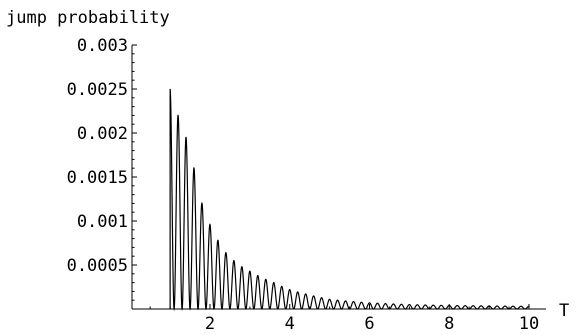  Describe the element at coordinates (97, 90) in the screenshot. I see `y-tick-label: 0.0025` at that location.